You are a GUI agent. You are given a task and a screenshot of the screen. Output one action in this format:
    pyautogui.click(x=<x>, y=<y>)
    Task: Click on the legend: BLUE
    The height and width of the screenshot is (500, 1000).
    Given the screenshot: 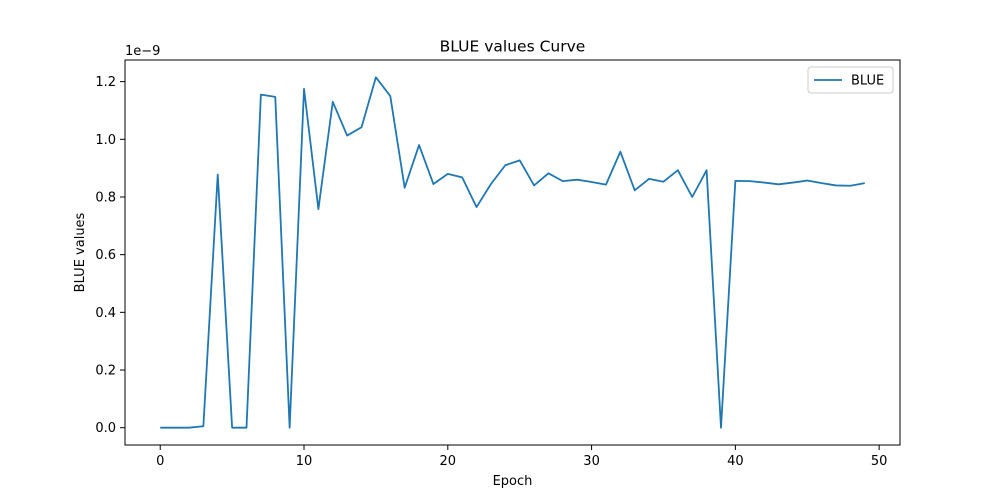 What is the action you would take?
    pyautogui.click(x=850, y=80)
    